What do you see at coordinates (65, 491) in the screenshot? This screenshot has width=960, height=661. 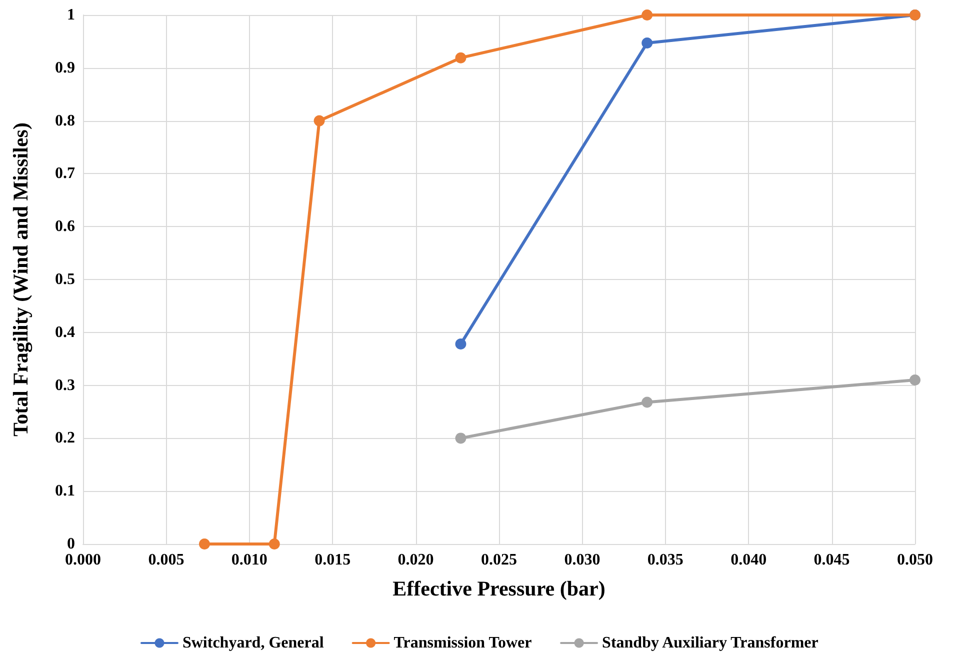 I see `y-tick-label: 0.1` at bounding box center [65, 491].